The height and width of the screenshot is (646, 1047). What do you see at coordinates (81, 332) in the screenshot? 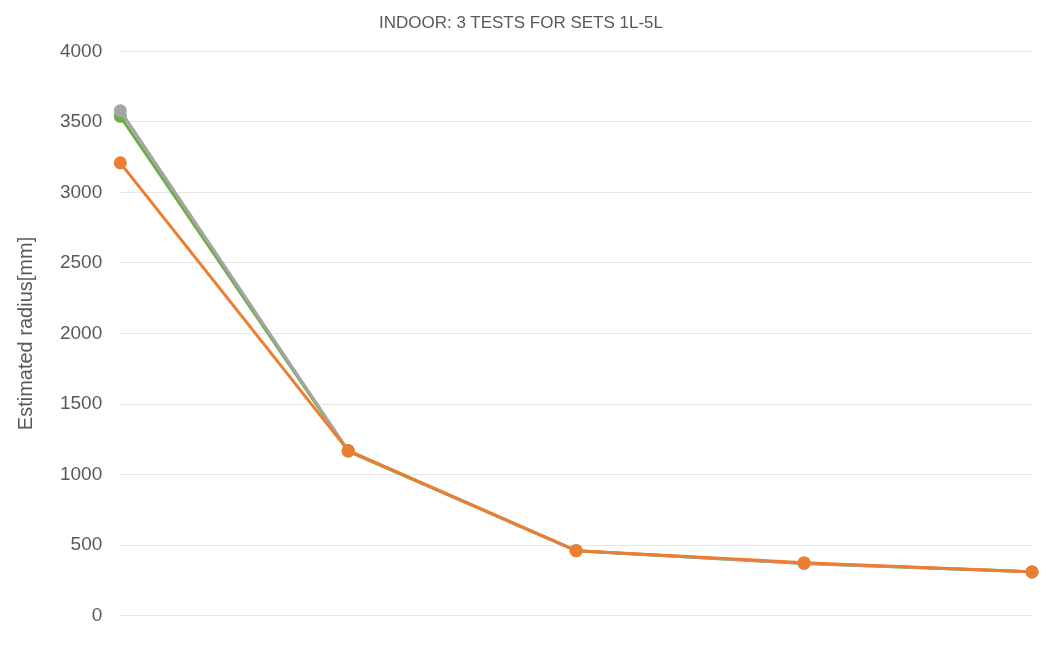
I see `y-tick-label: 2000` at bounding box center [81, 332].